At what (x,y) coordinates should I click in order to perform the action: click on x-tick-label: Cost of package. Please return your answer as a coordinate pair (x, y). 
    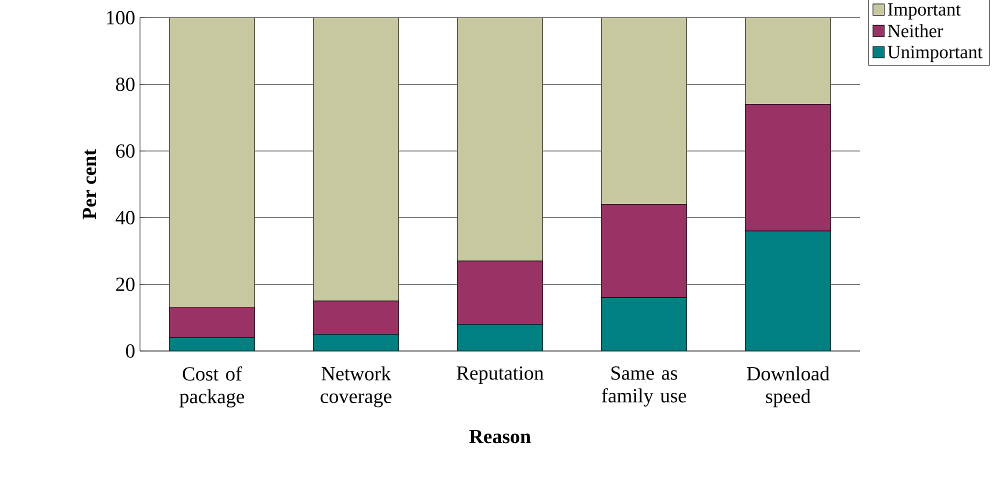
    Looking at the image, I should click on (212, 387).